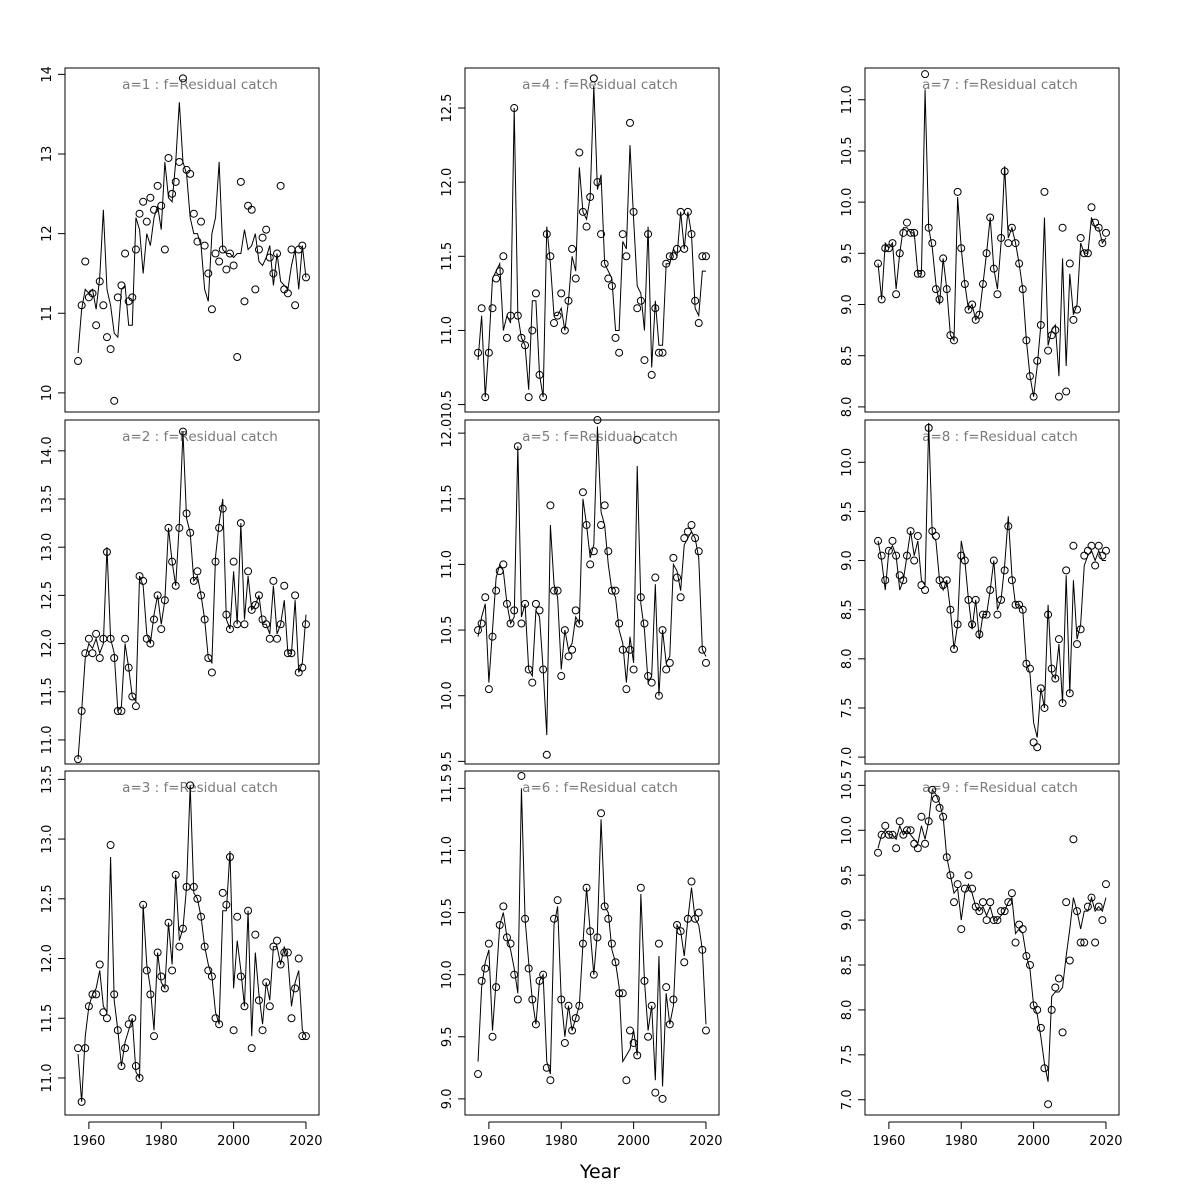 The image size is (1200, 1200). What do you see at coordinates (600, 437) in the screenshot?
I see `panel-title: a=5 : f=Residual catch` at bounding box center [600, 437].